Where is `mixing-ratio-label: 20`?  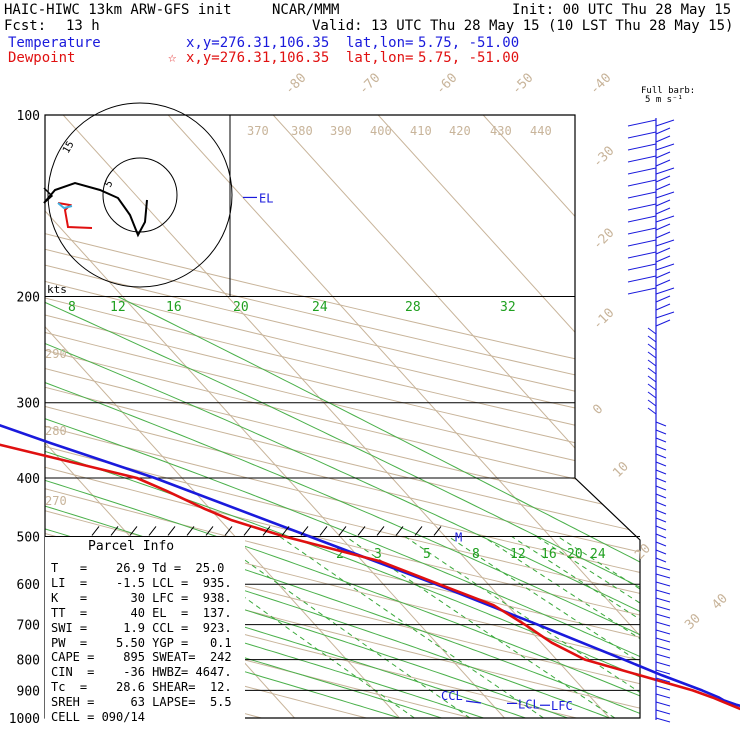 mixing-ratio-label: 20 is located at coordinates (241, 307).